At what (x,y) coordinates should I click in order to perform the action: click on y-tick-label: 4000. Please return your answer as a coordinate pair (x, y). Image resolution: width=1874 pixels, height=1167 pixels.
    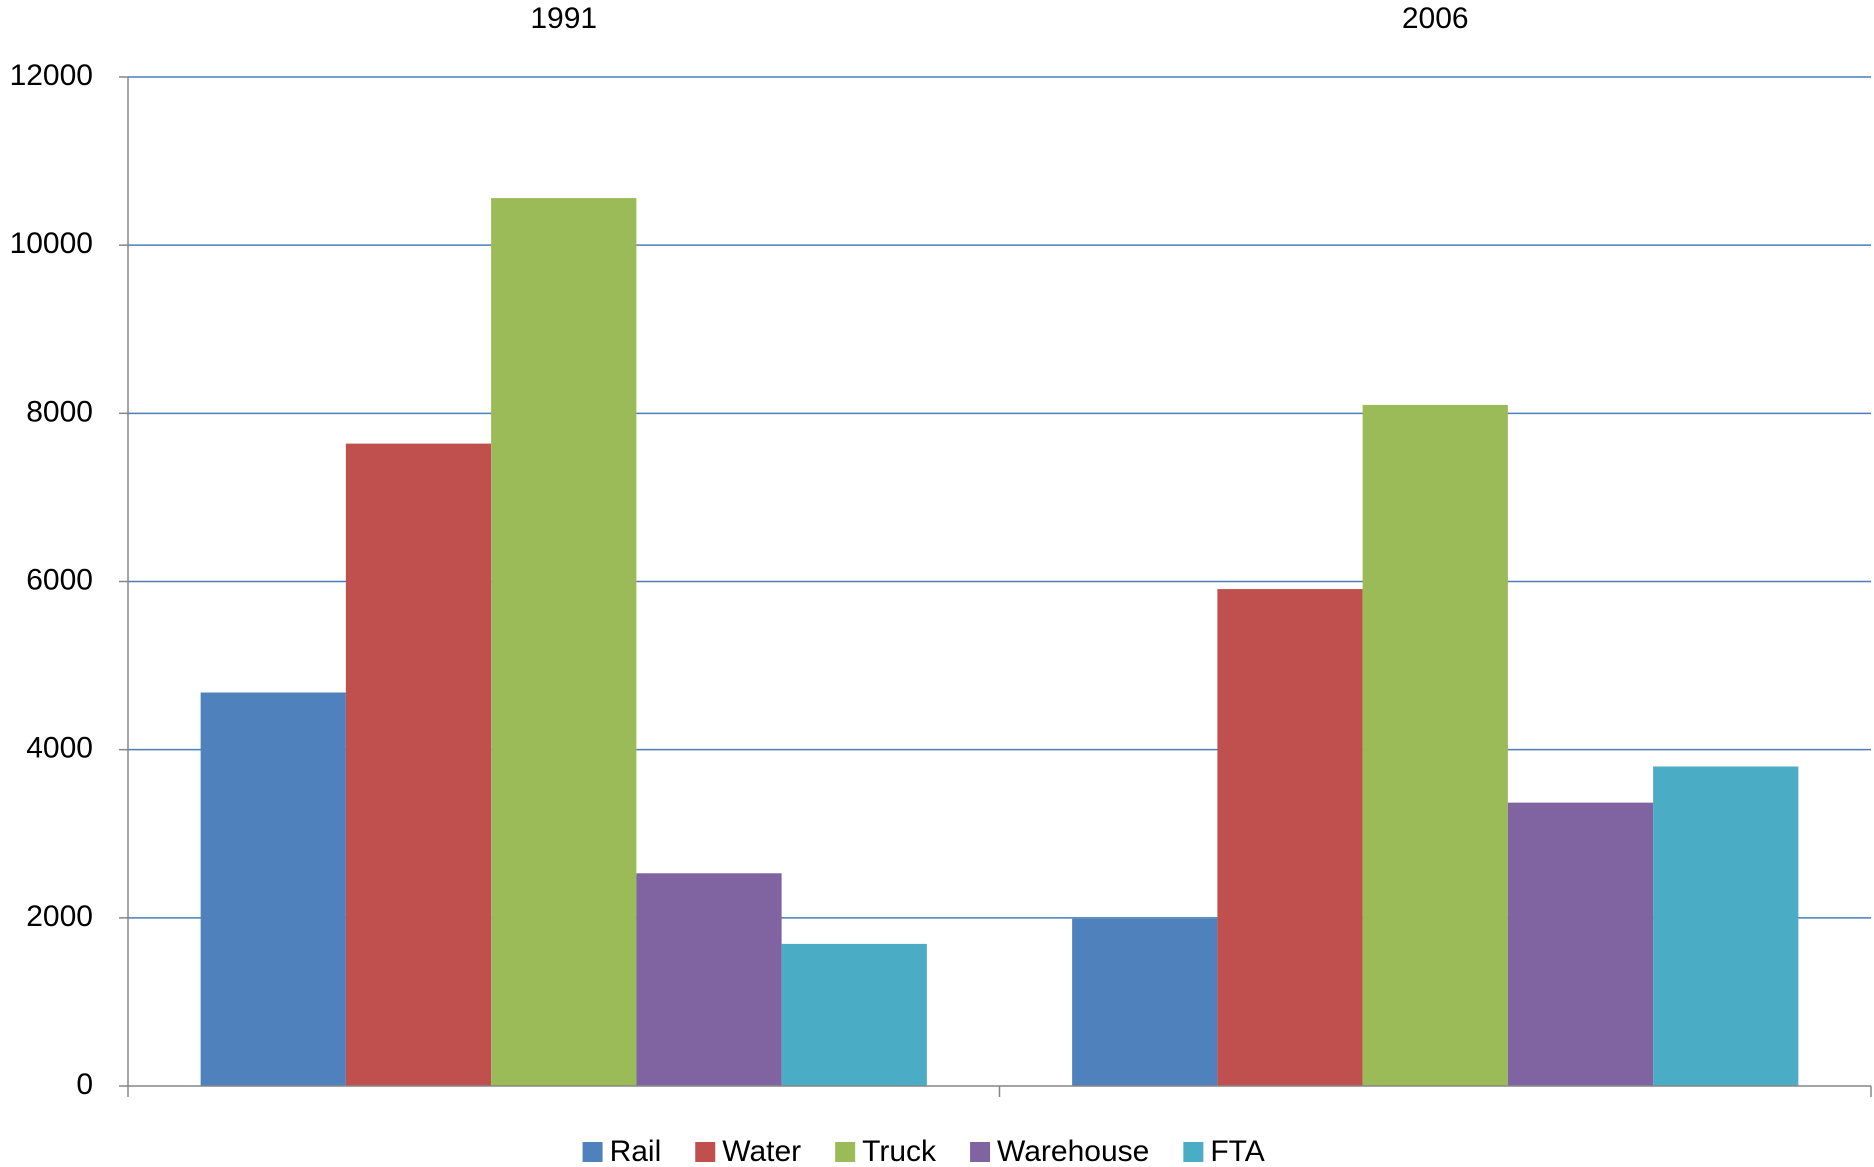
    Looking at the image, I should click on (59, 748).